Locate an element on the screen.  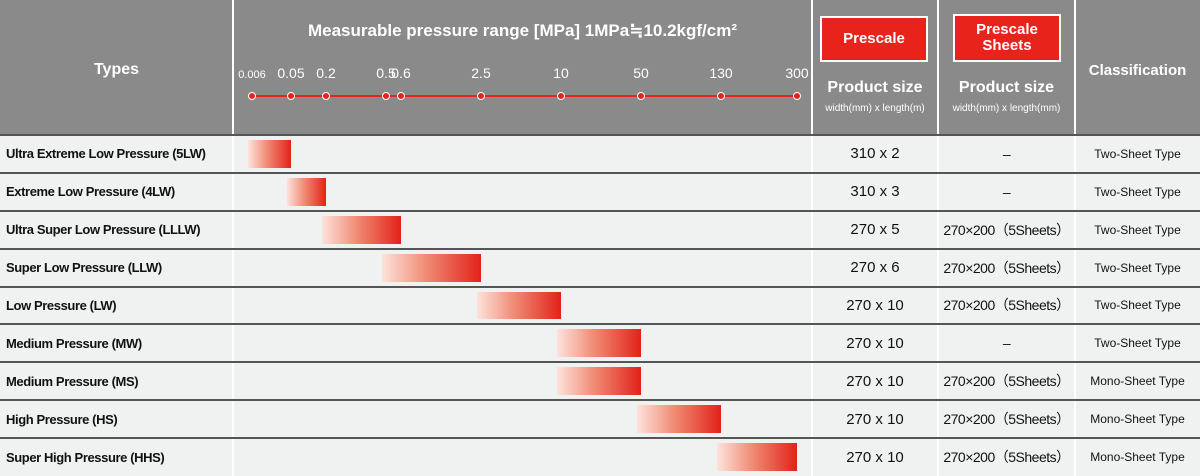
prescale-badge: Prescale is located at coordinates (874, 39).